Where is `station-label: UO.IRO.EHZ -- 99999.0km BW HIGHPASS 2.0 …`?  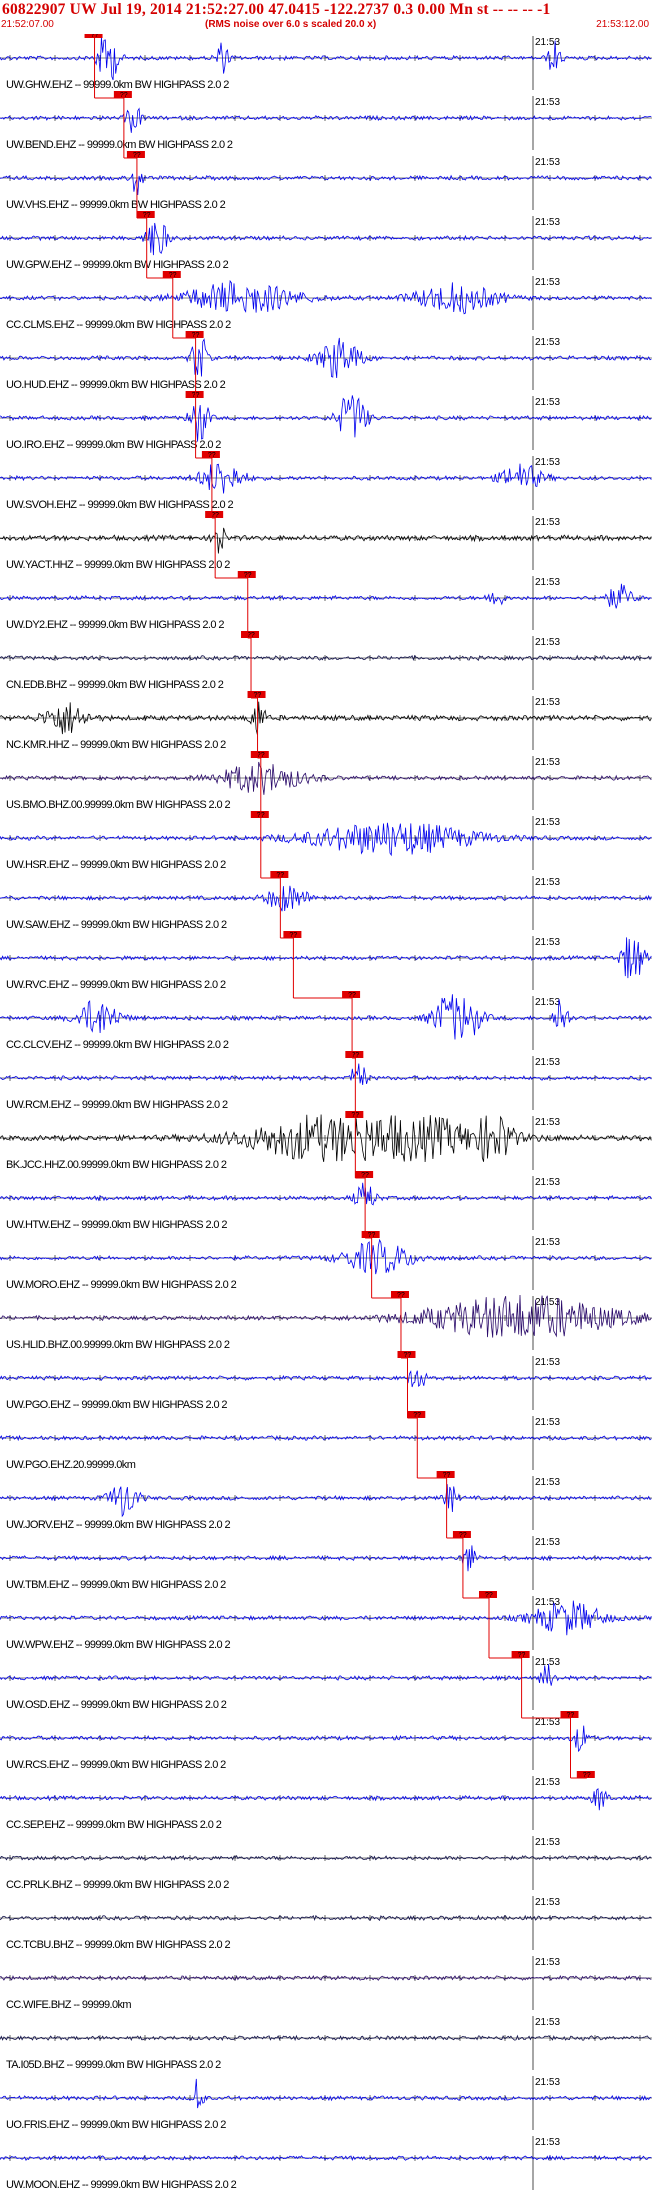 station-label: UO.IRO.EHZ -- 99999.0km BW HIGHPASS 2.0 … is located at coordinates (113, 445).